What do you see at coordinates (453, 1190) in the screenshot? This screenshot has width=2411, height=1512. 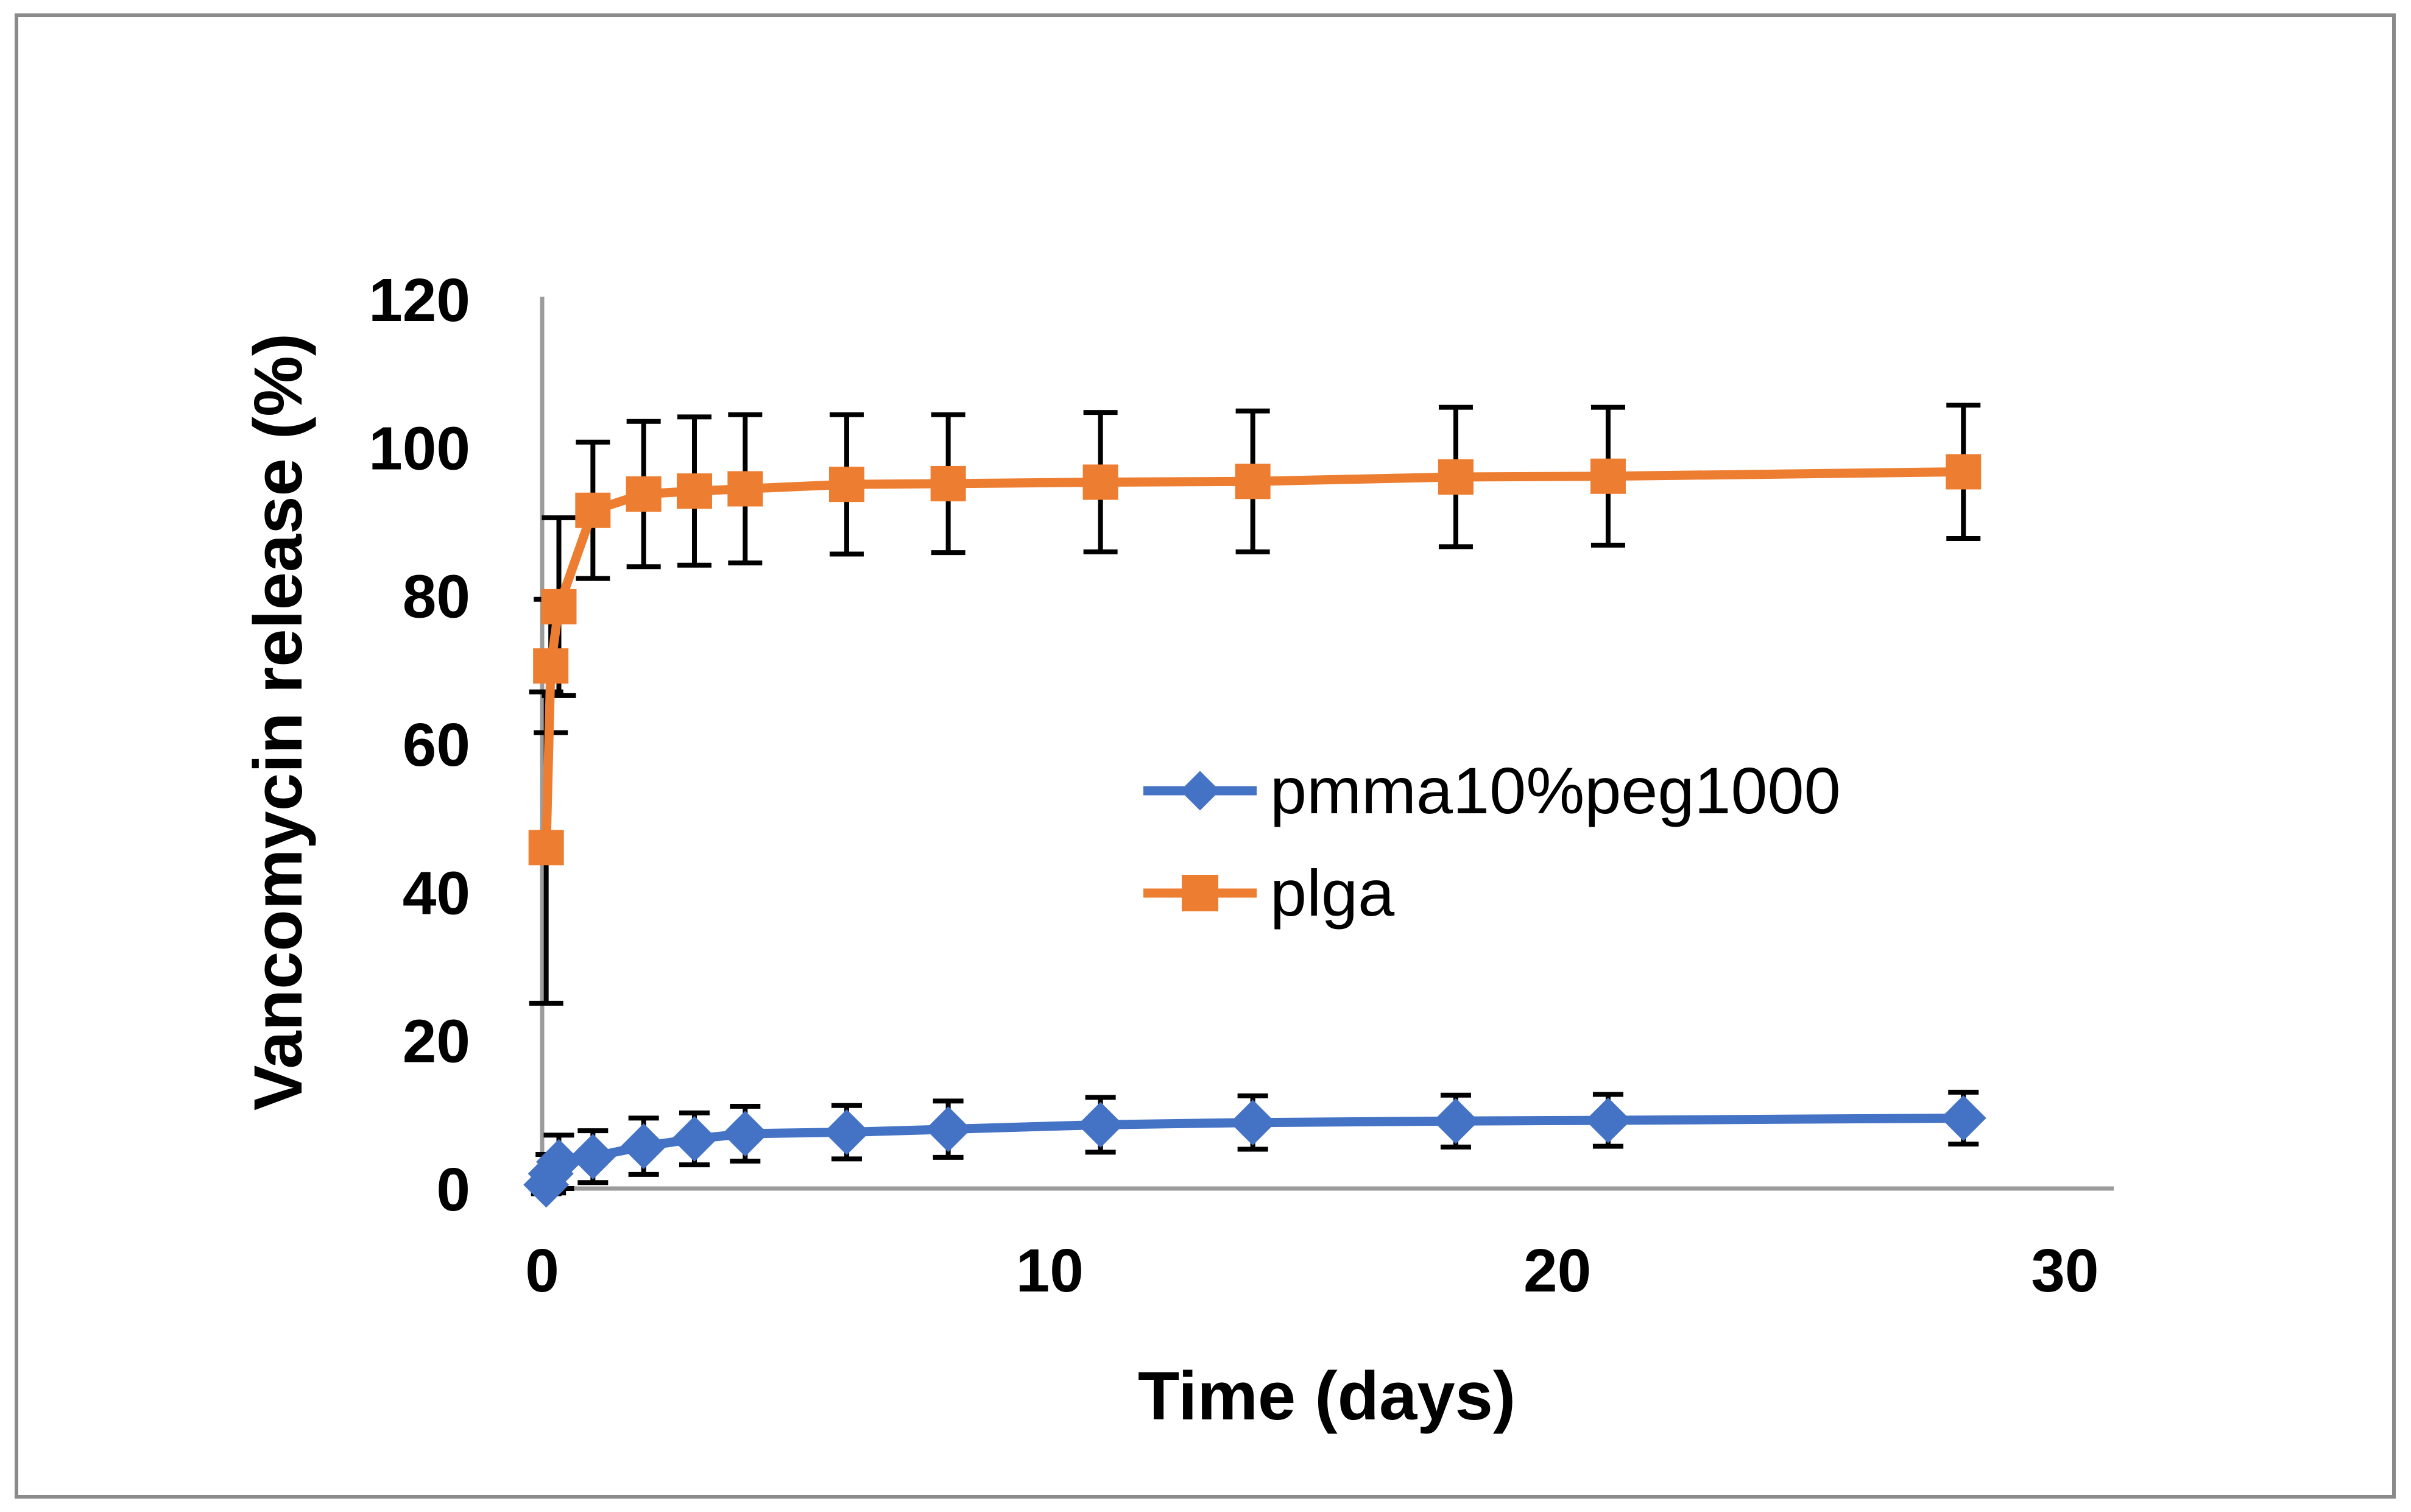 I see `y-tick-label: 0` at bounding box center [453, 1190].